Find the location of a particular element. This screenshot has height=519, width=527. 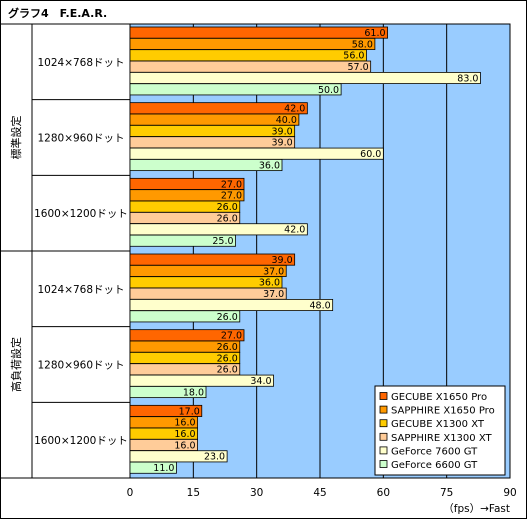

bar-label-1-1: 40.0 is located at coordinates (286, 120).